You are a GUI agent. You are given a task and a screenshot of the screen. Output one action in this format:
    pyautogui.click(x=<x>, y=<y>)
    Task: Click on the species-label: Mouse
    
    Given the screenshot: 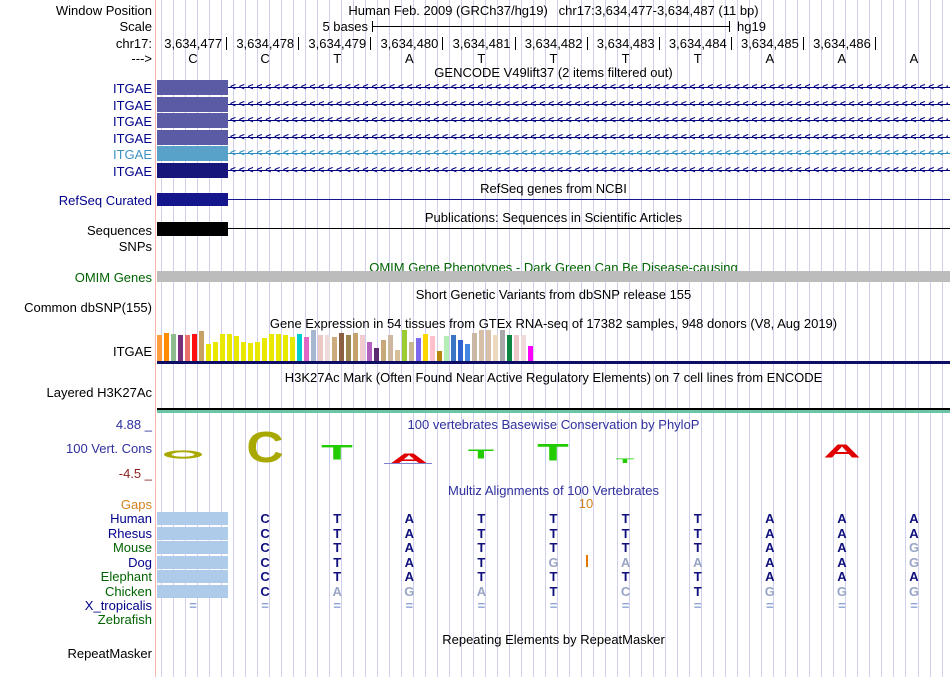 What is the action you would take?
    pyautogui.click(x=132, y=547)
    